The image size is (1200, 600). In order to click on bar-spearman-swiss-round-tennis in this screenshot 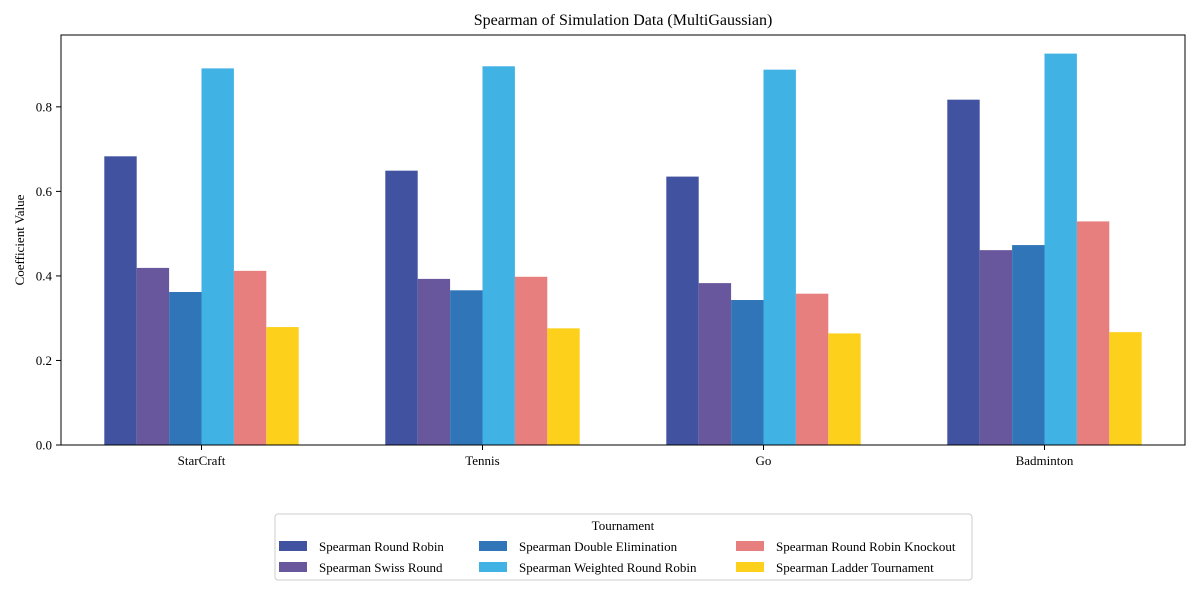, I will do `click(434, 361)`.